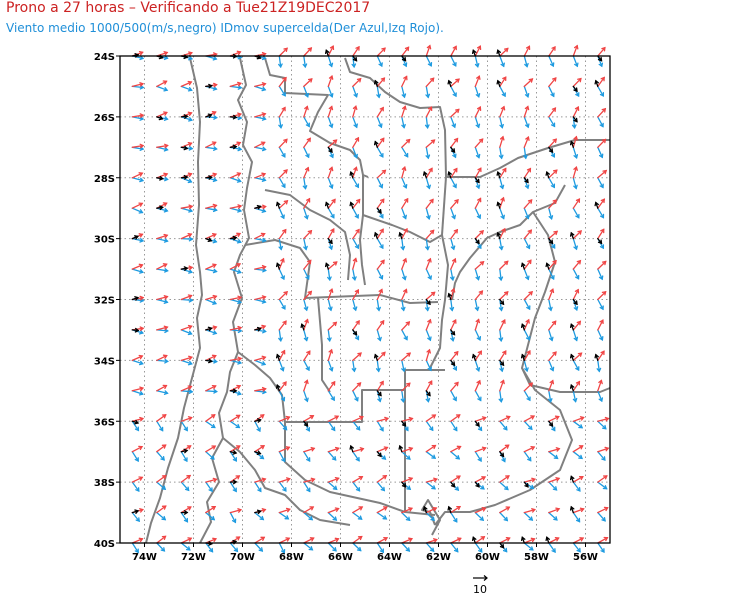 This screenshot has width=750, height=600. What do you see at coordinates (242, 557) in the screenshot?
I see `lon-label: 70W` at bounding box center [242, 557].